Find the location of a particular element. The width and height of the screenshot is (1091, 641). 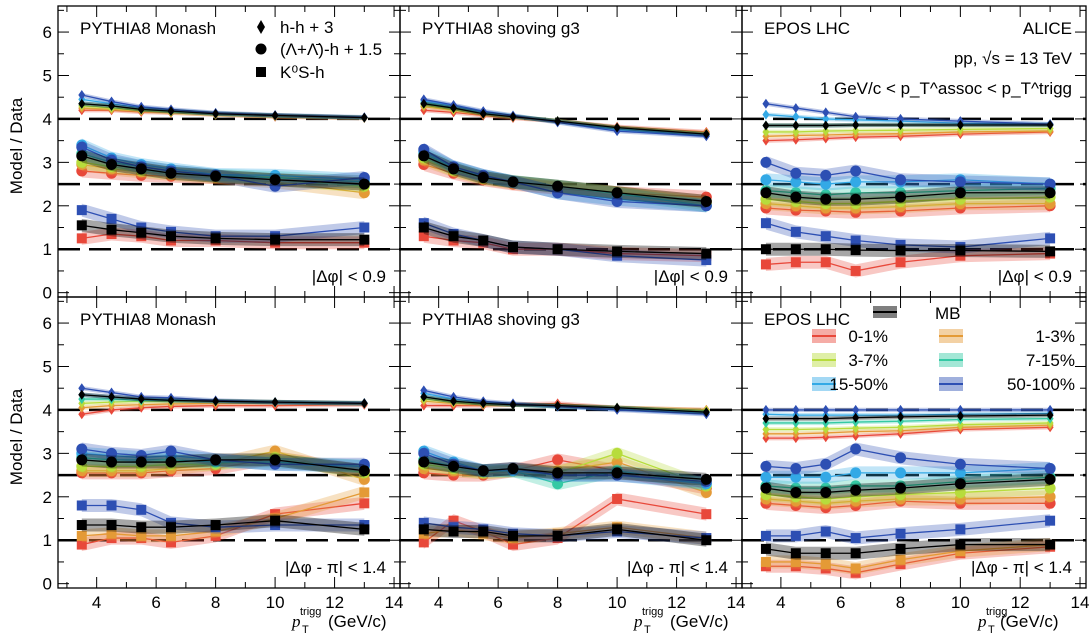

band-lh-15-50% is located at coordinates (223, 162).